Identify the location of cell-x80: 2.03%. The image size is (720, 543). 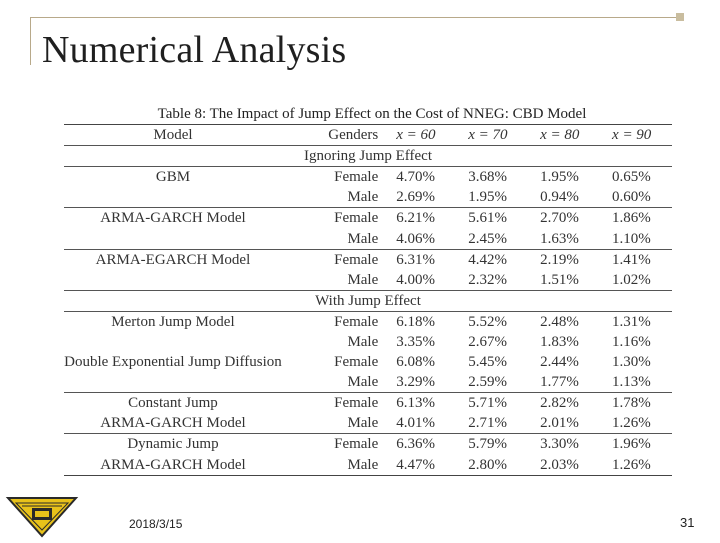
(564, 465).